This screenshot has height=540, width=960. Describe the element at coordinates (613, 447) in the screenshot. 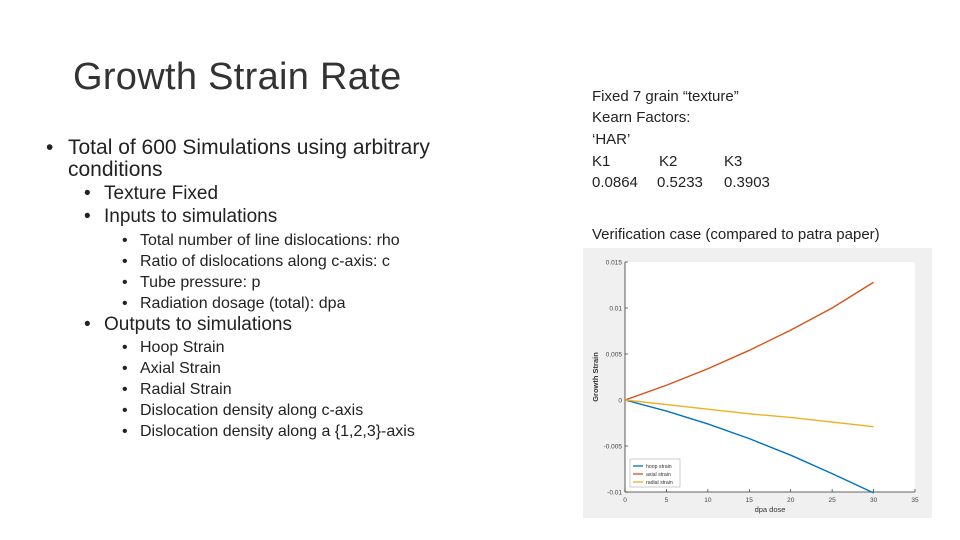

I see `y-tick-label: -0.005` at that location.